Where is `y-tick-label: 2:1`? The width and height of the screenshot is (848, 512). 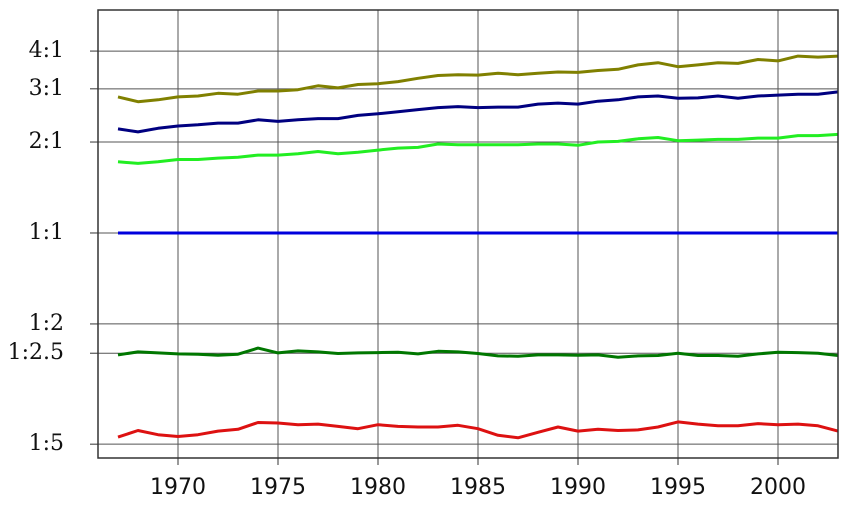 y-tick-label: 2:1 is located at coordinates (46, 141).